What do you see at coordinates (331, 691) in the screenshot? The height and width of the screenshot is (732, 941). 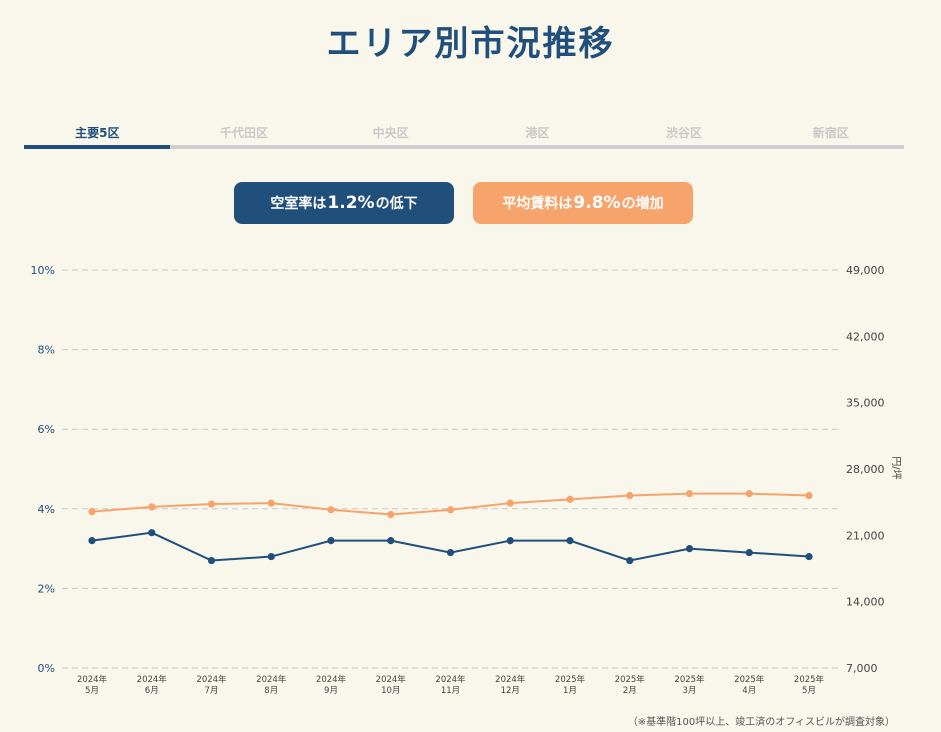 I see `x-tick-label-month: 9月` at bounding box center [331, 691].